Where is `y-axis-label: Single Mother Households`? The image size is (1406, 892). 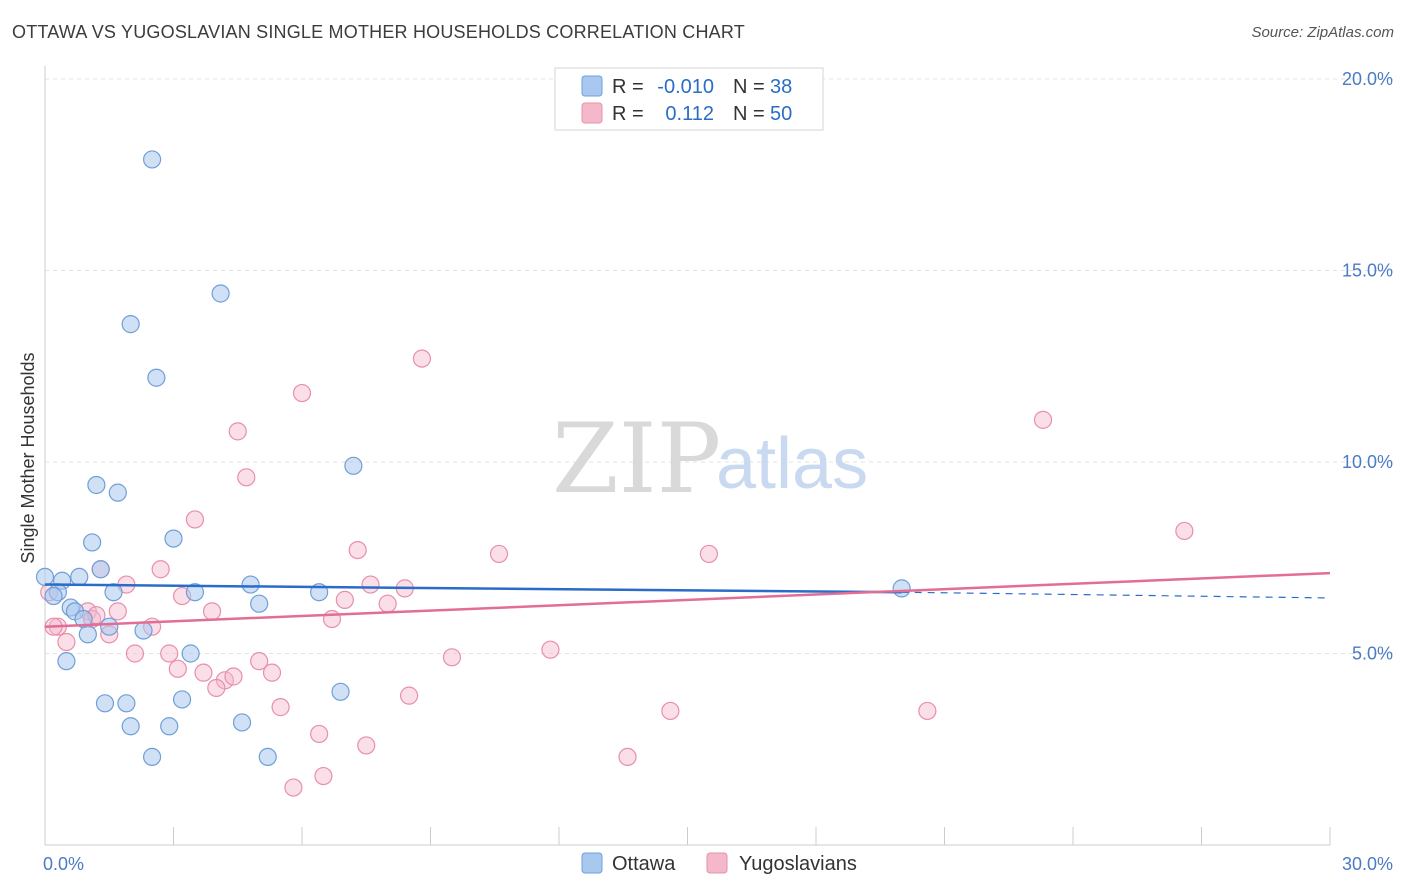
y-axis-label: Single Mother Households is located at coordinates (28, 457).